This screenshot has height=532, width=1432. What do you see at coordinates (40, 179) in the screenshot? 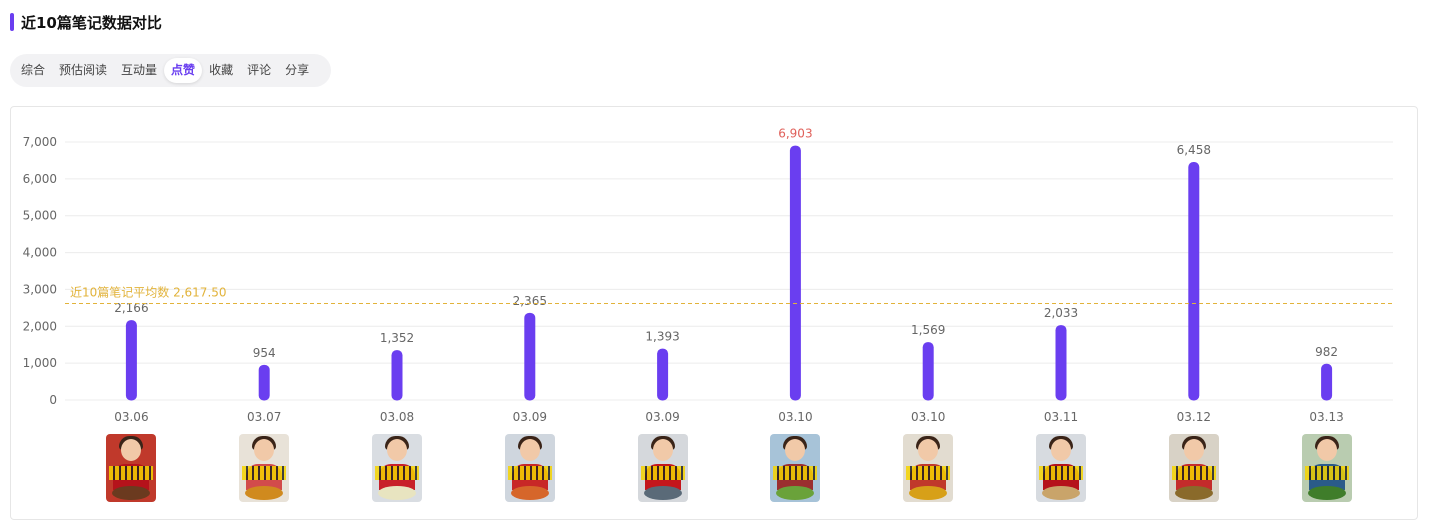
I see `y-tick-label: 6,000` at bounding box center [40, 179].